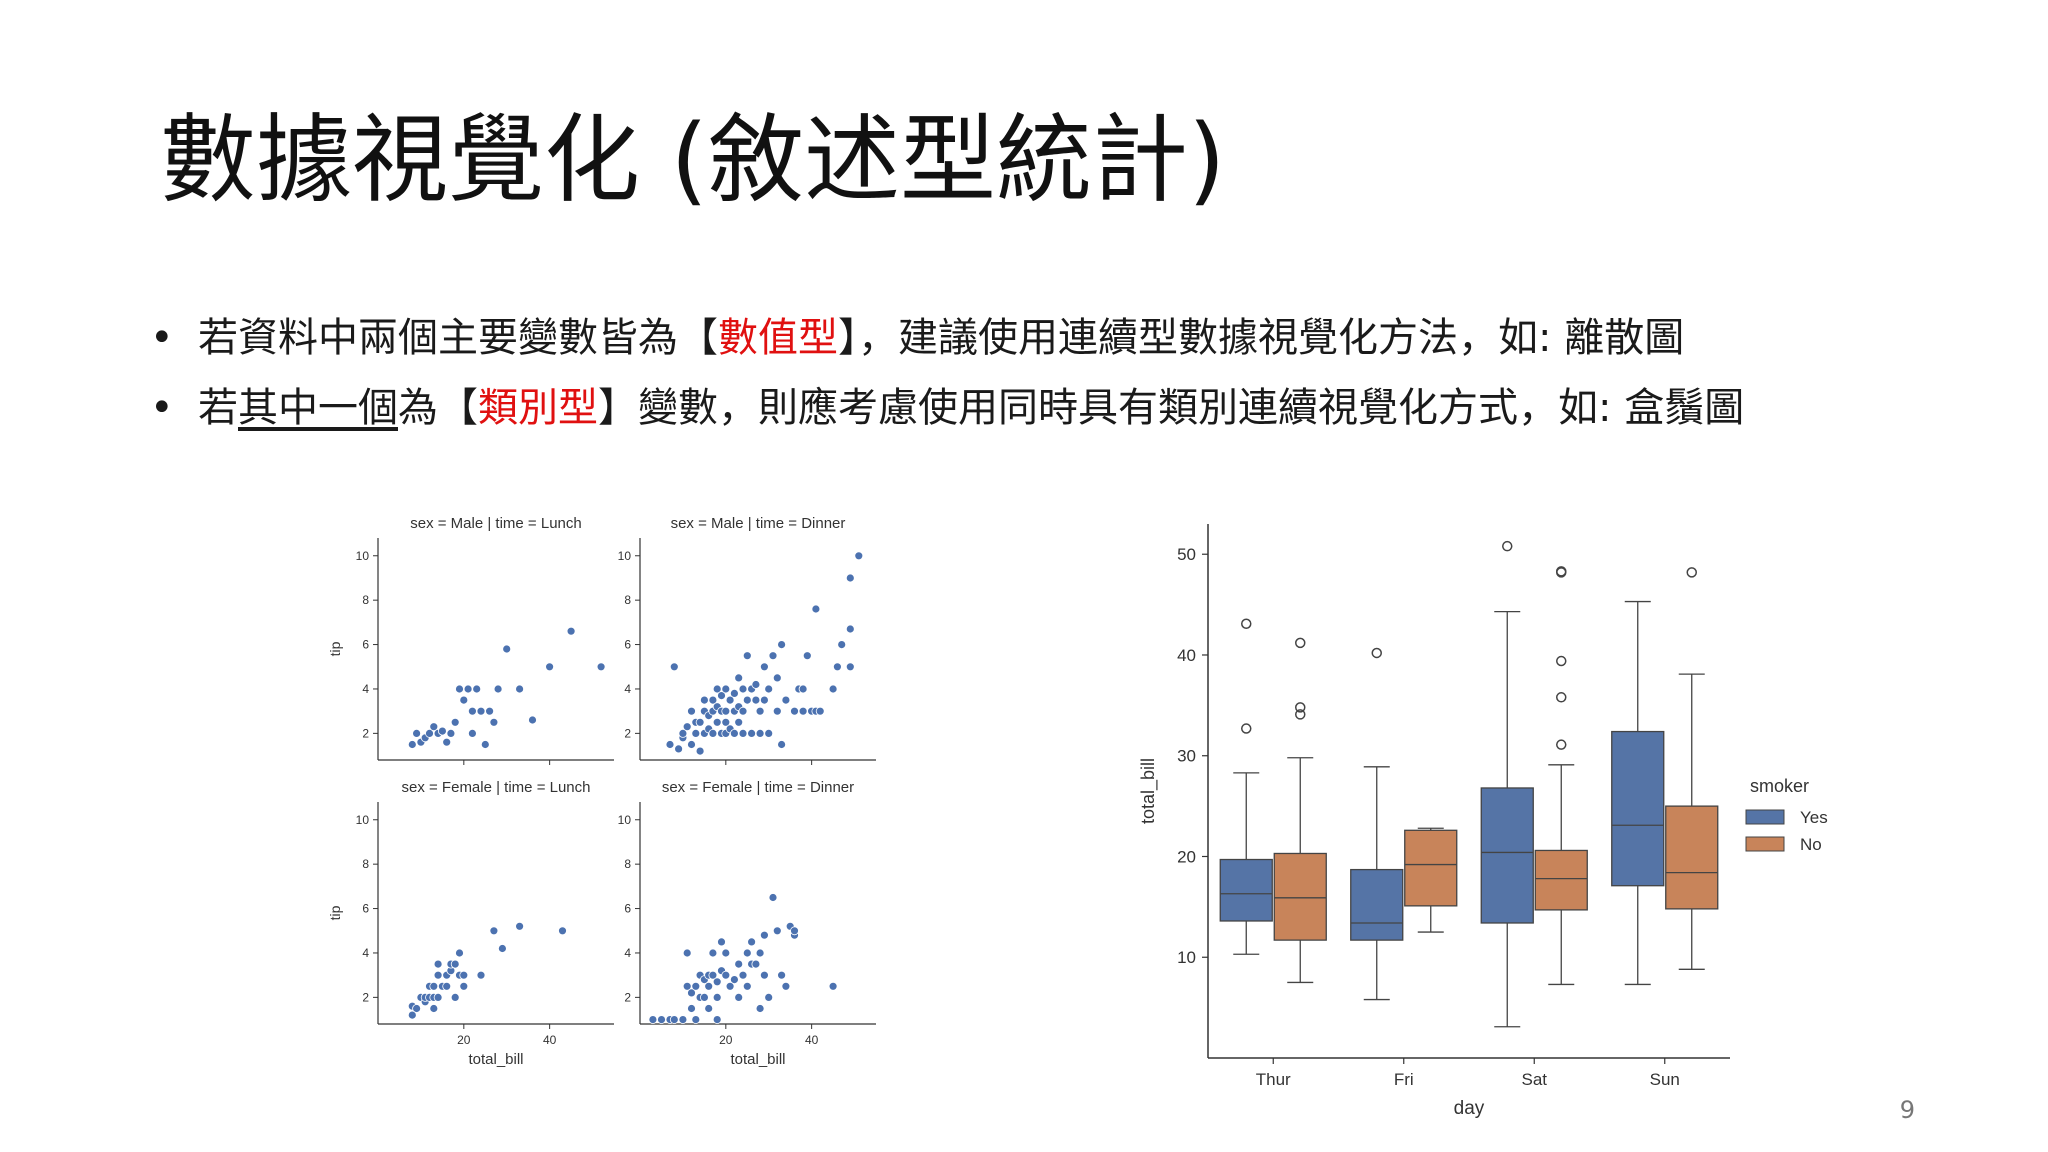 The width and height of the screenshot is (2048, 1152). Describe the element at coordinates (1171, 408) in the screenshot. I see `bullet-text: 】變數，則應考慮使用同時具有類別連續視覺化方式，如: 盒鬚圖` at that location.